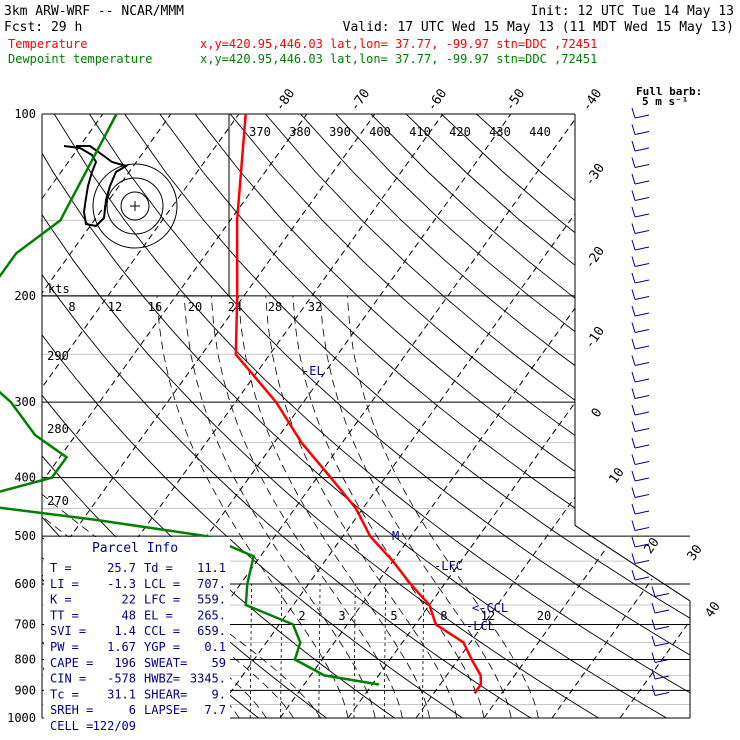 The height and width of the screenshot is (740, 740). I want to click on theta-tick-label: 290, so click(58, 356).